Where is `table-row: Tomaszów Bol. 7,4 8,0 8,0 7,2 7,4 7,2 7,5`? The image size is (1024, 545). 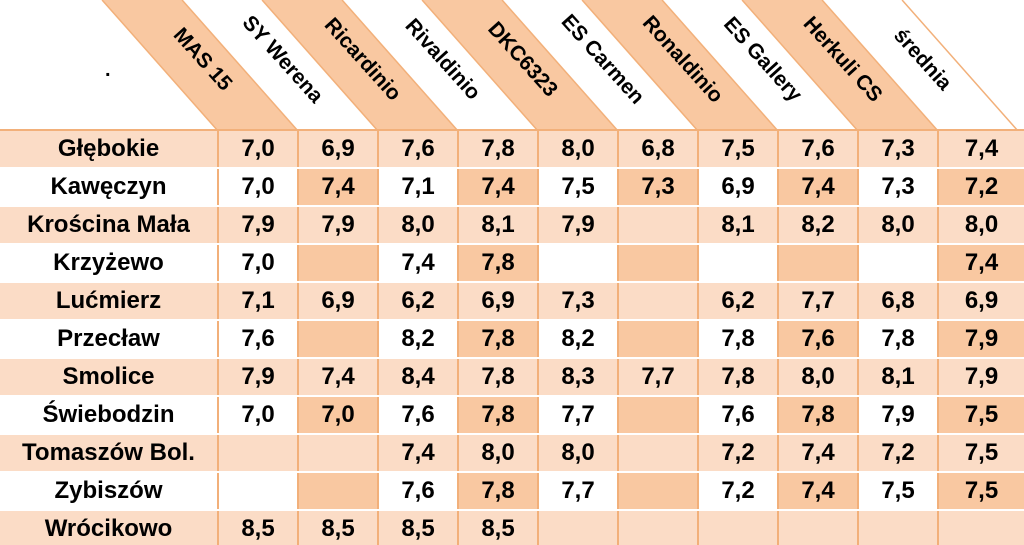 table-row: Tomaszów Bol. 7,4 8,0 8,0 7,2 7,4 7,2 7,5 is located at coordinates (512, 453).